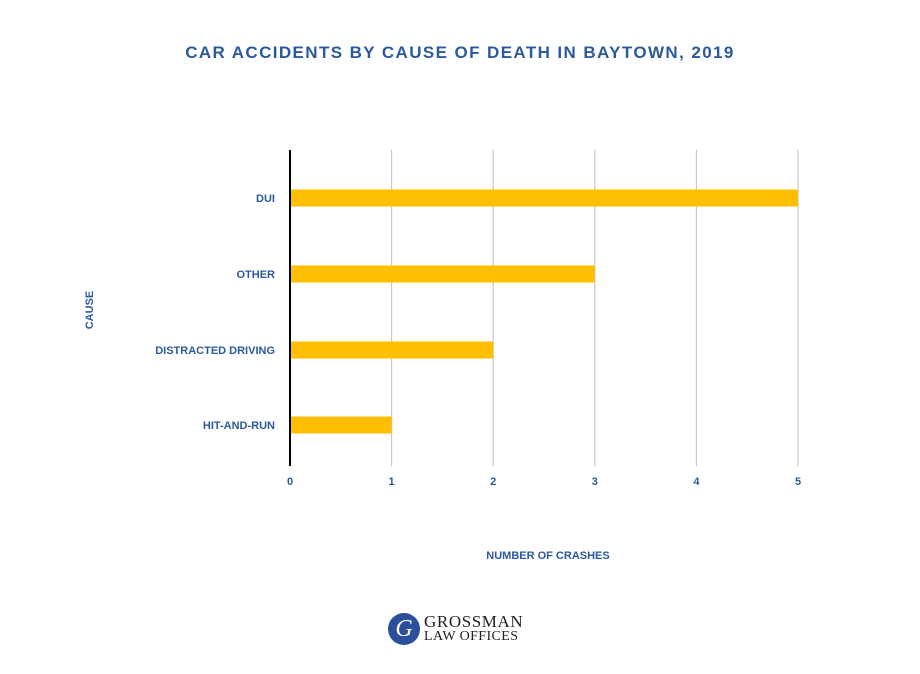 Image resolution: width=920 pixels, height=674 pixels. What do you see at coordinates (256, 275) in the screenshot?
I see `category-label-other: OTHER` at bounding box center [256, 275].